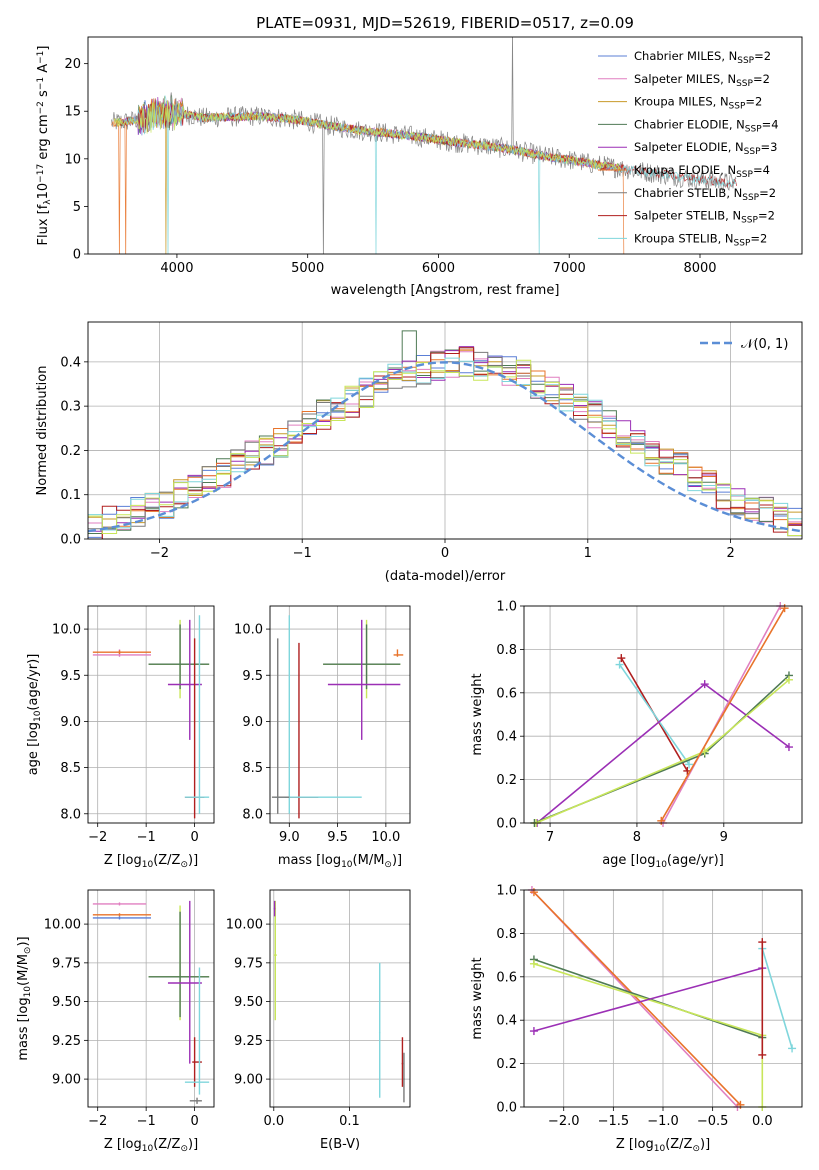 The height and width of the screenshot is (1170, 819). I want to click on y-axis-label: mass [log10(M/M⊙)], so click(24, 998).